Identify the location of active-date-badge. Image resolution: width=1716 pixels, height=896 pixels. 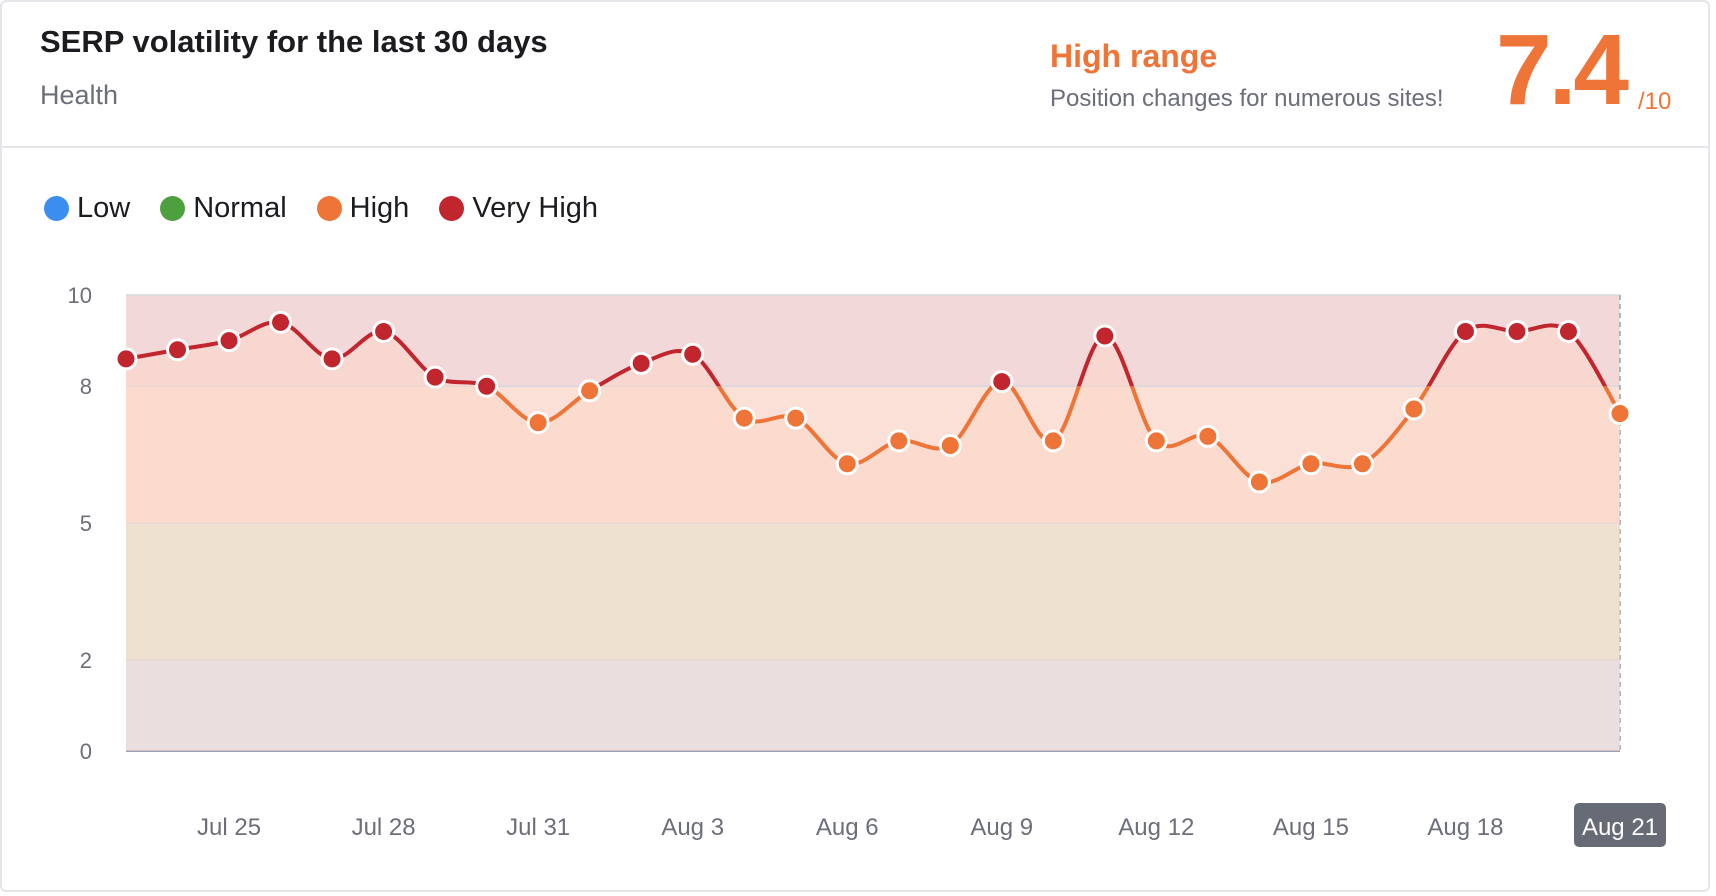
(1620, 825).